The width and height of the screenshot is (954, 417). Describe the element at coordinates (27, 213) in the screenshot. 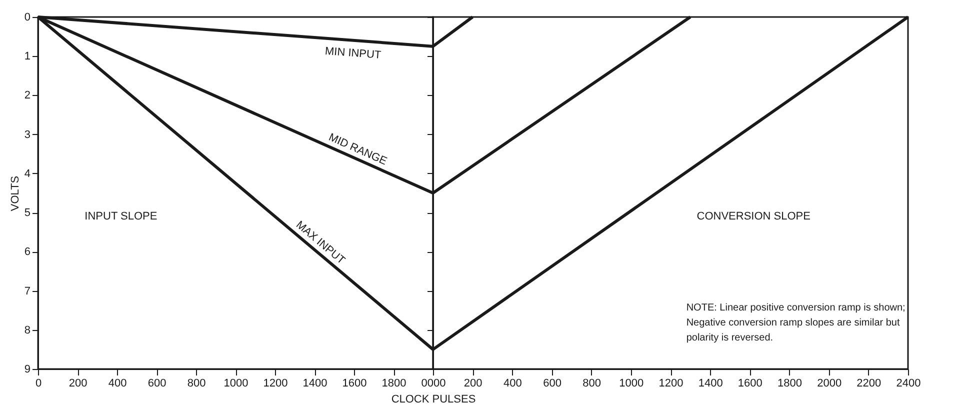

I see `y-tick-label: 5` at that location.